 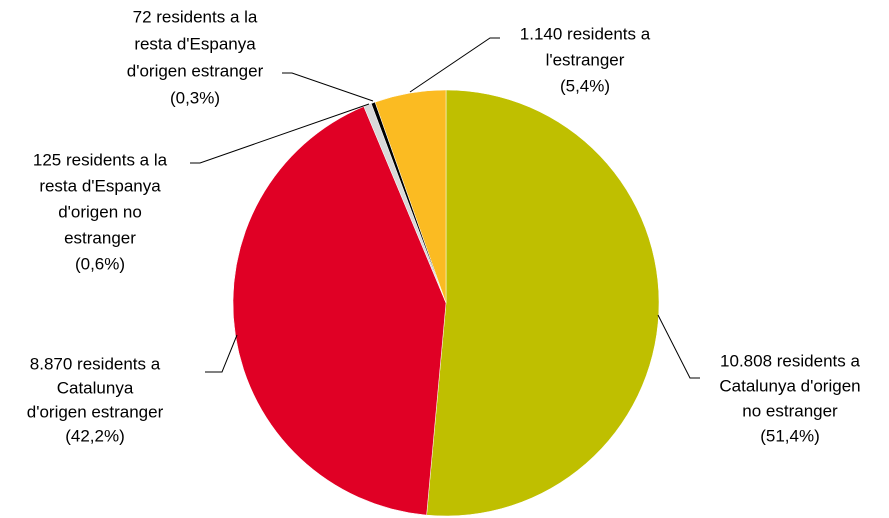 I want to click on slice-label: Catalunya d'origen, so click(x=789, y=385).